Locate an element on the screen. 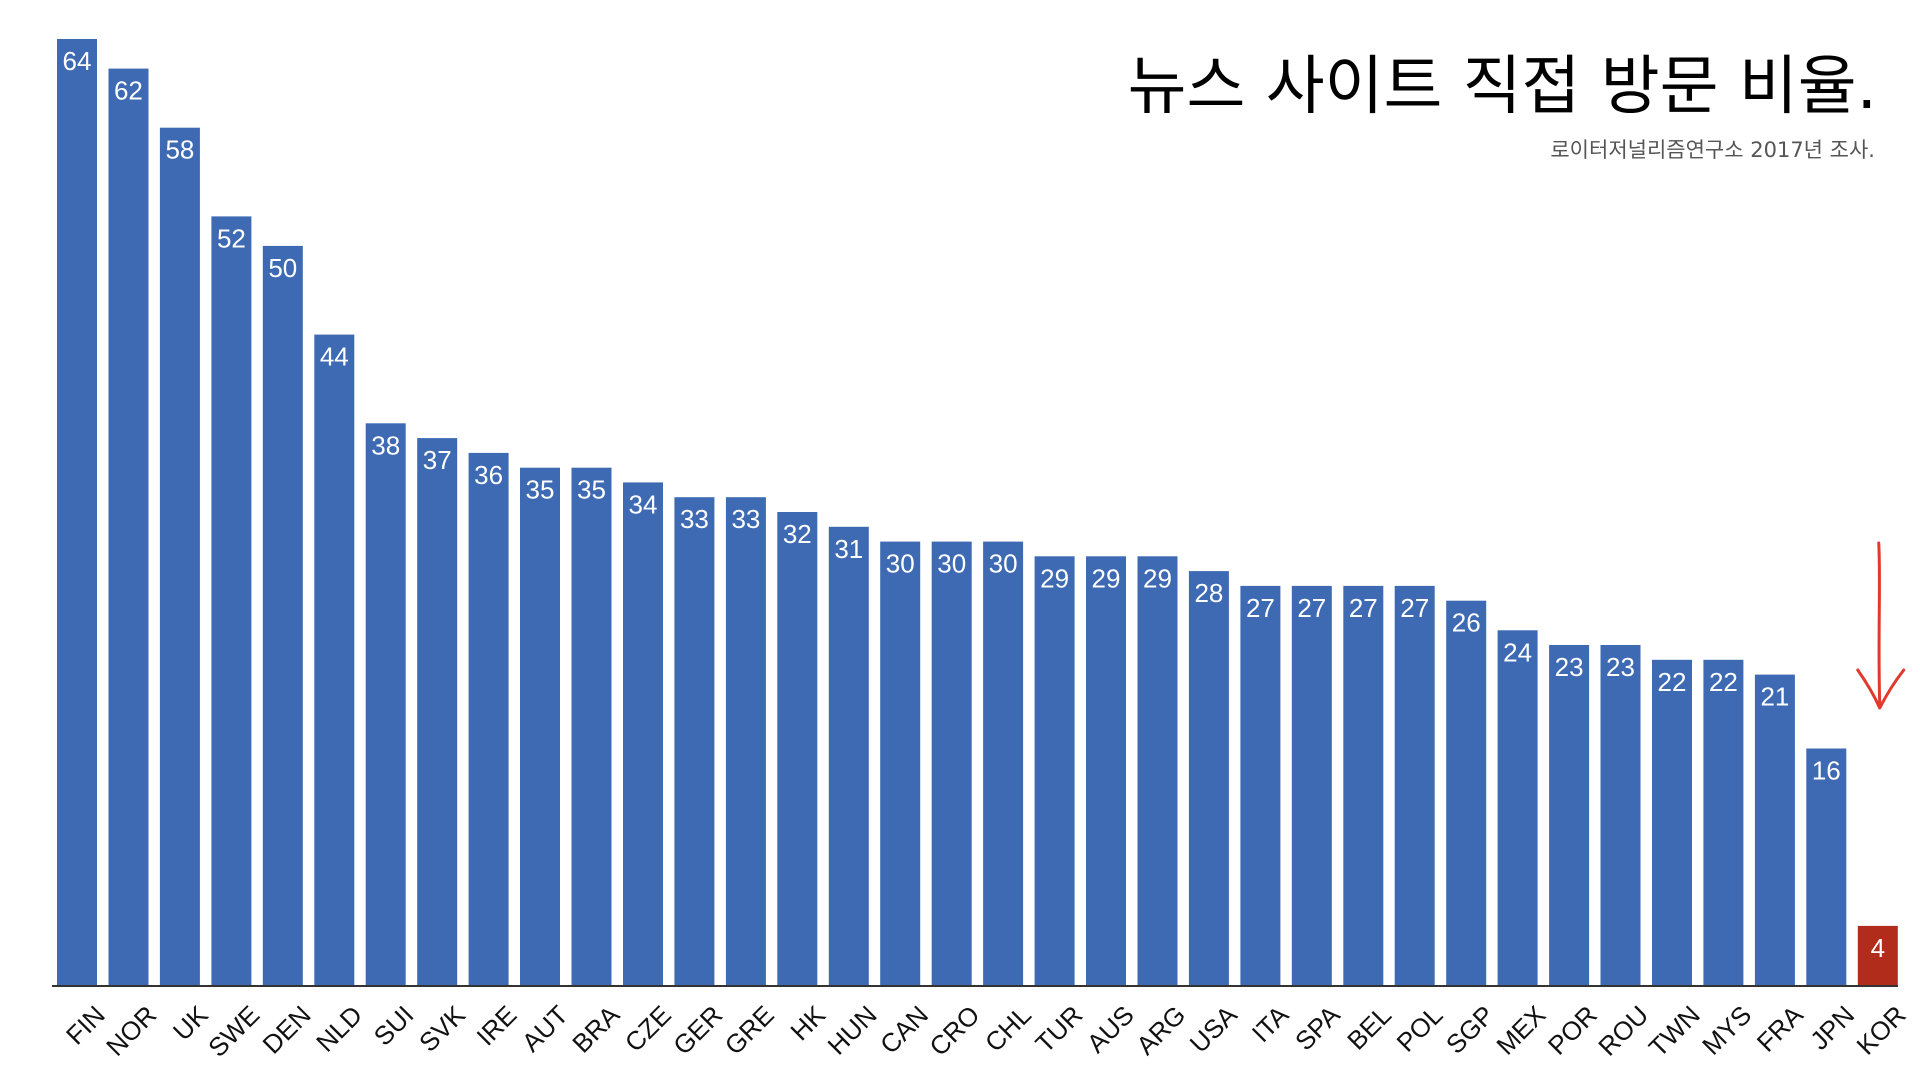 The height and width of the screenshot is (1080, 1920). x-tick-label-nld: NLD is located at coordinates (339, 1029).